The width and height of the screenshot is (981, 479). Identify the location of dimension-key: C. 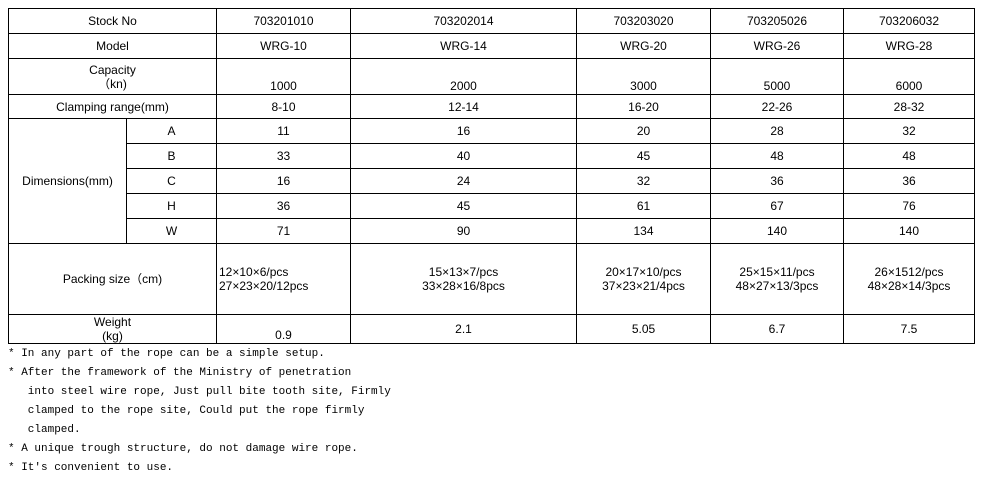
(171, 181).